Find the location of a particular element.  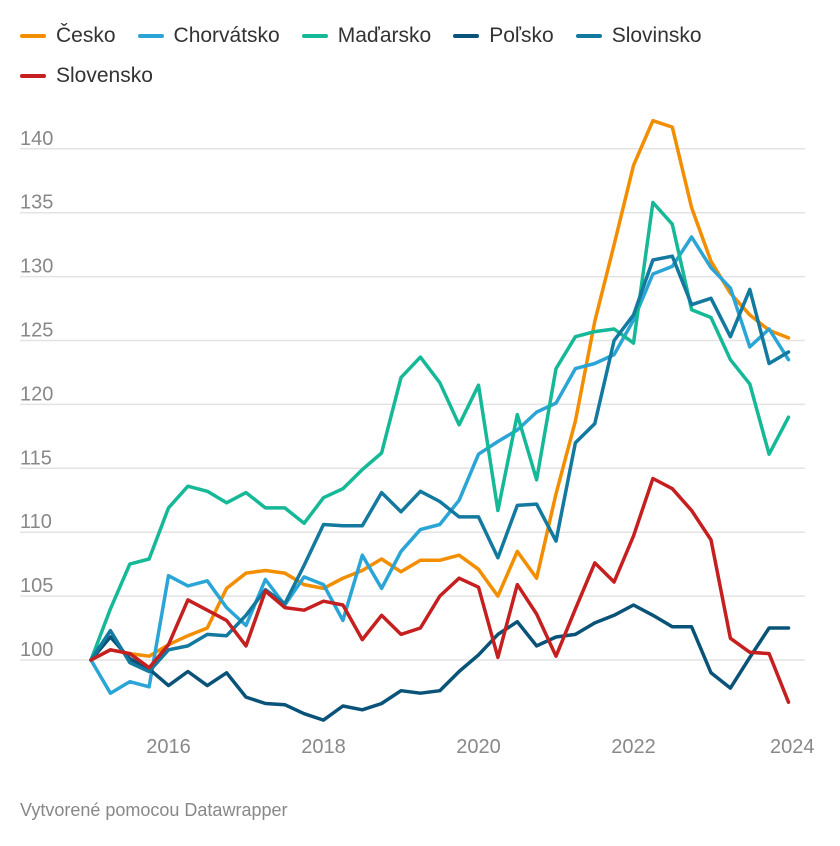

y-tick-label: 140 is located at coordinates (36, 139).